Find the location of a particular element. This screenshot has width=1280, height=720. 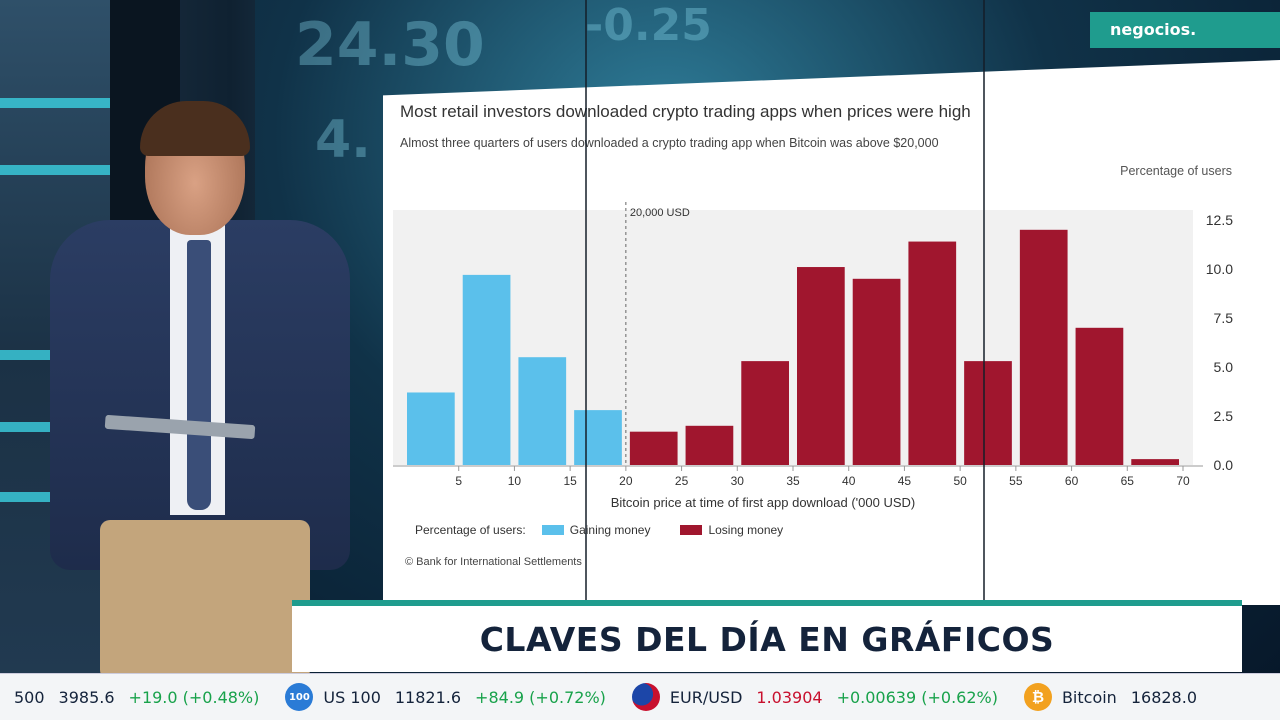

us100-icon: 100 is located at coordinates (299, 697).